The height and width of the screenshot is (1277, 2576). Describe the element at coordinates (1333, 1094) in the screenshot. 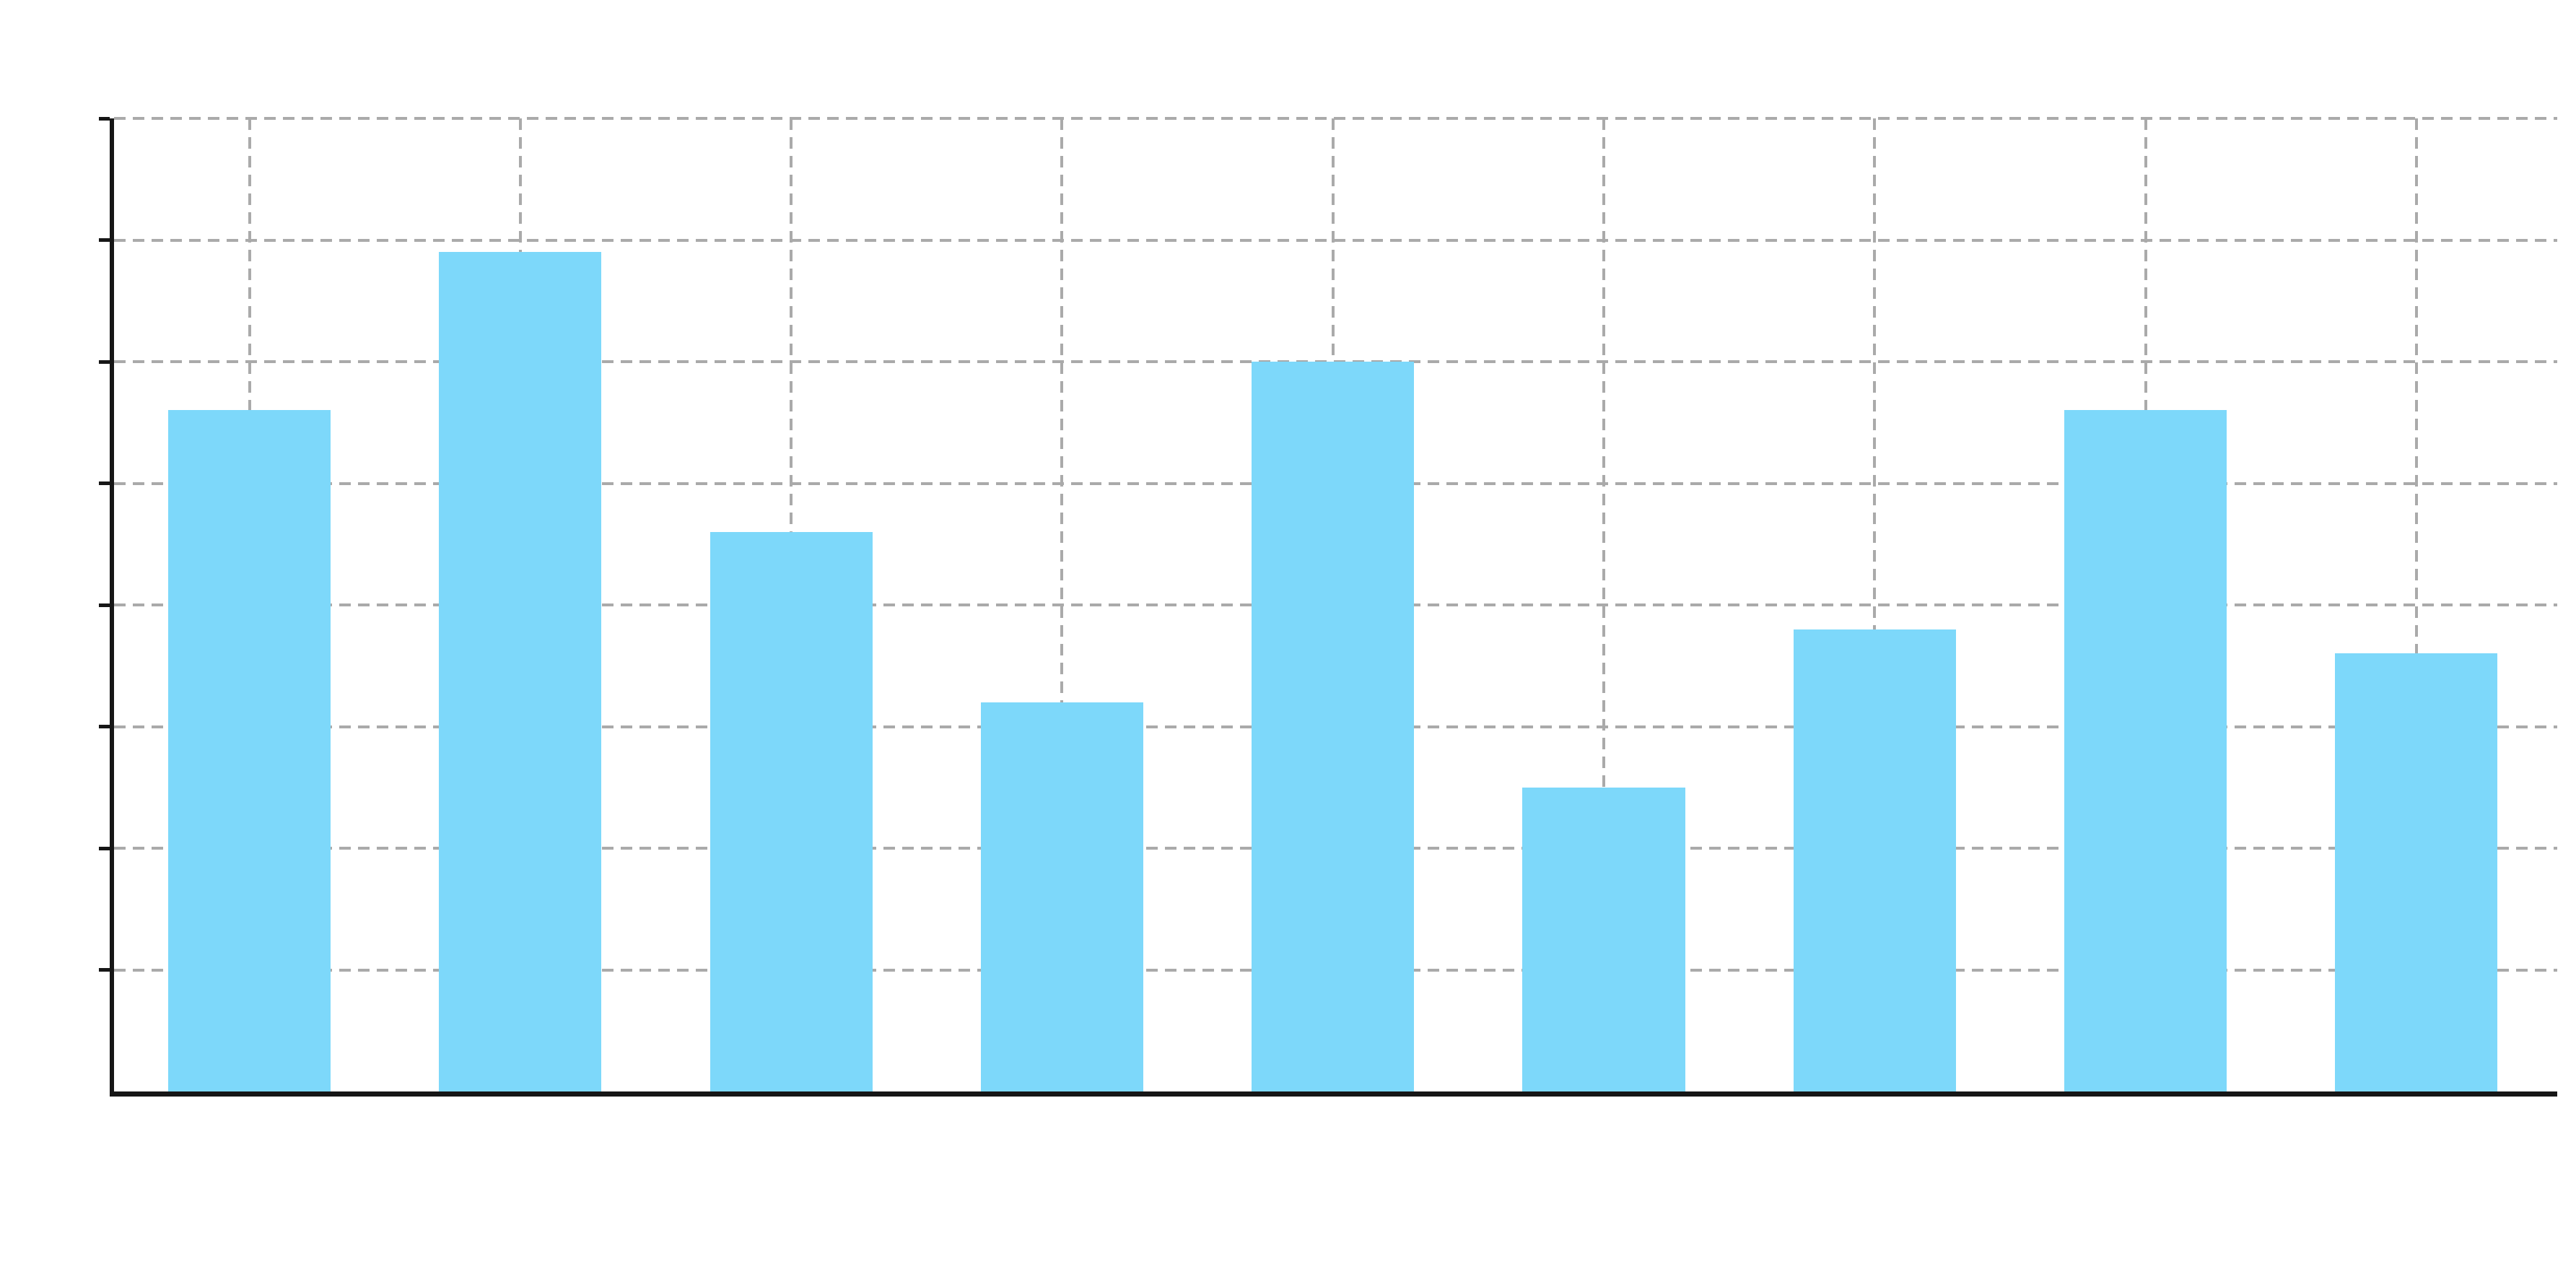

I see `x-axis-spine` at that location.